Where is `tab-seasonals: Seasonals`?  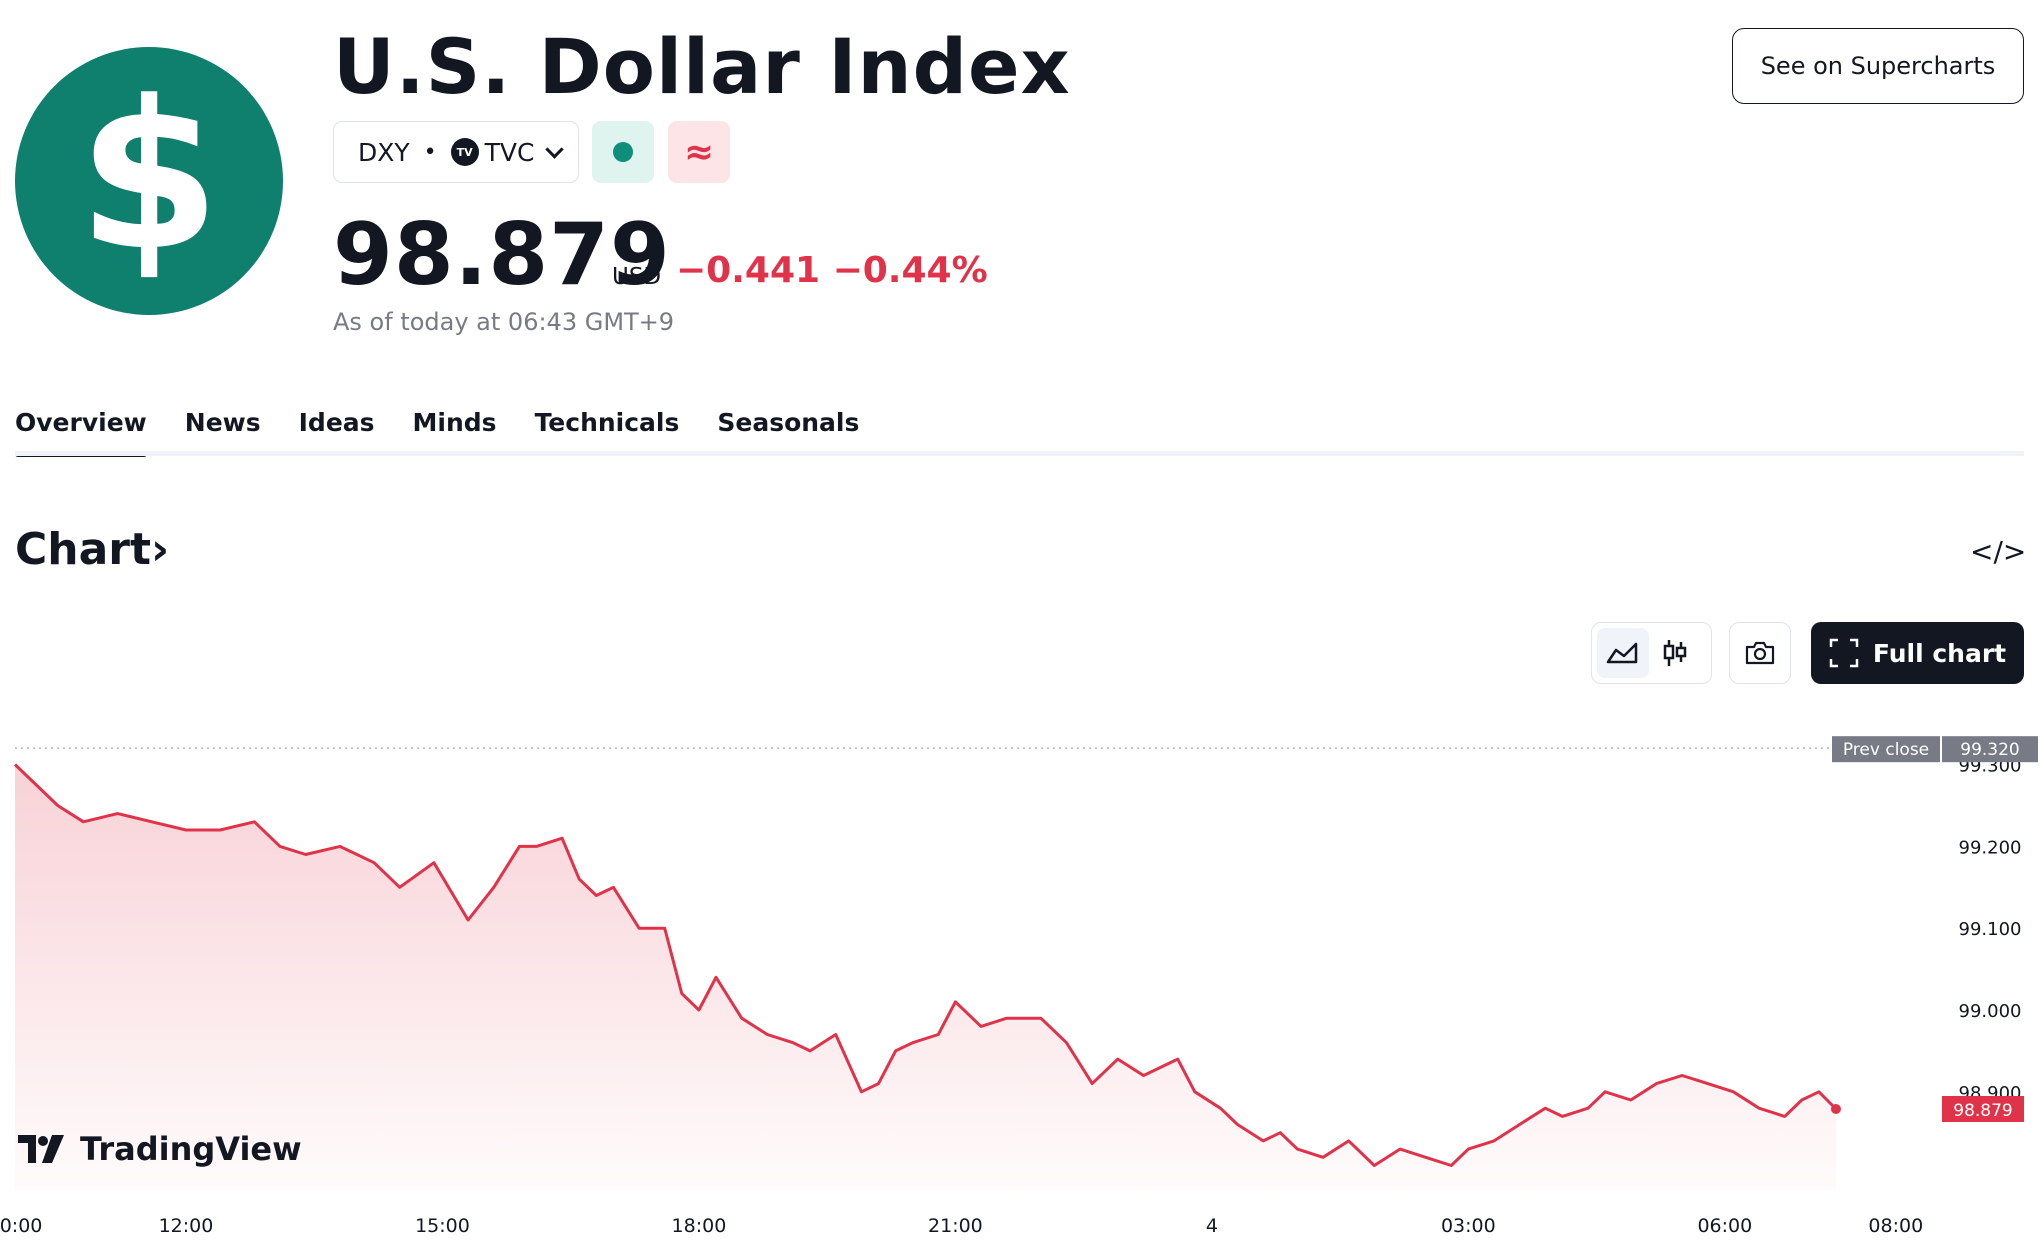 tab-seasonals: Seasonals is located at coordinates (788, 422).